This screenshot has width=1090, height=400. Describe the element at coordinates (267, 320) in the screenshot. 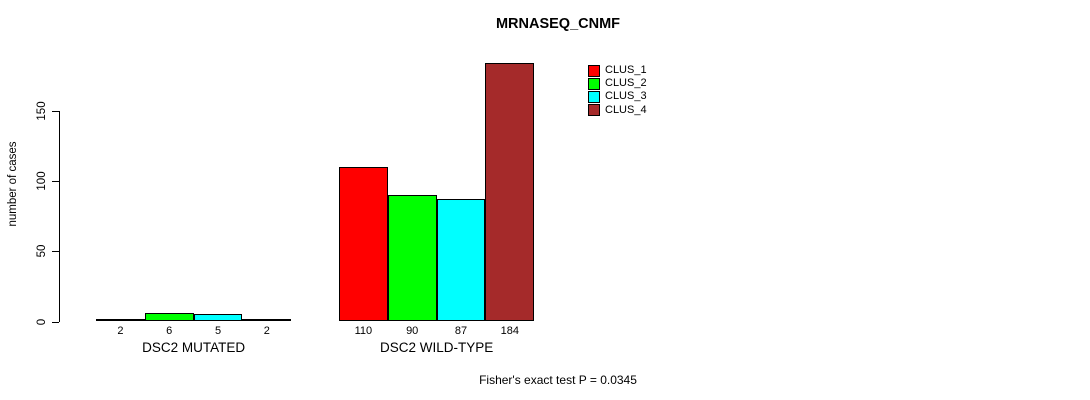

I see `bar-clus_4-mutated` at that location.